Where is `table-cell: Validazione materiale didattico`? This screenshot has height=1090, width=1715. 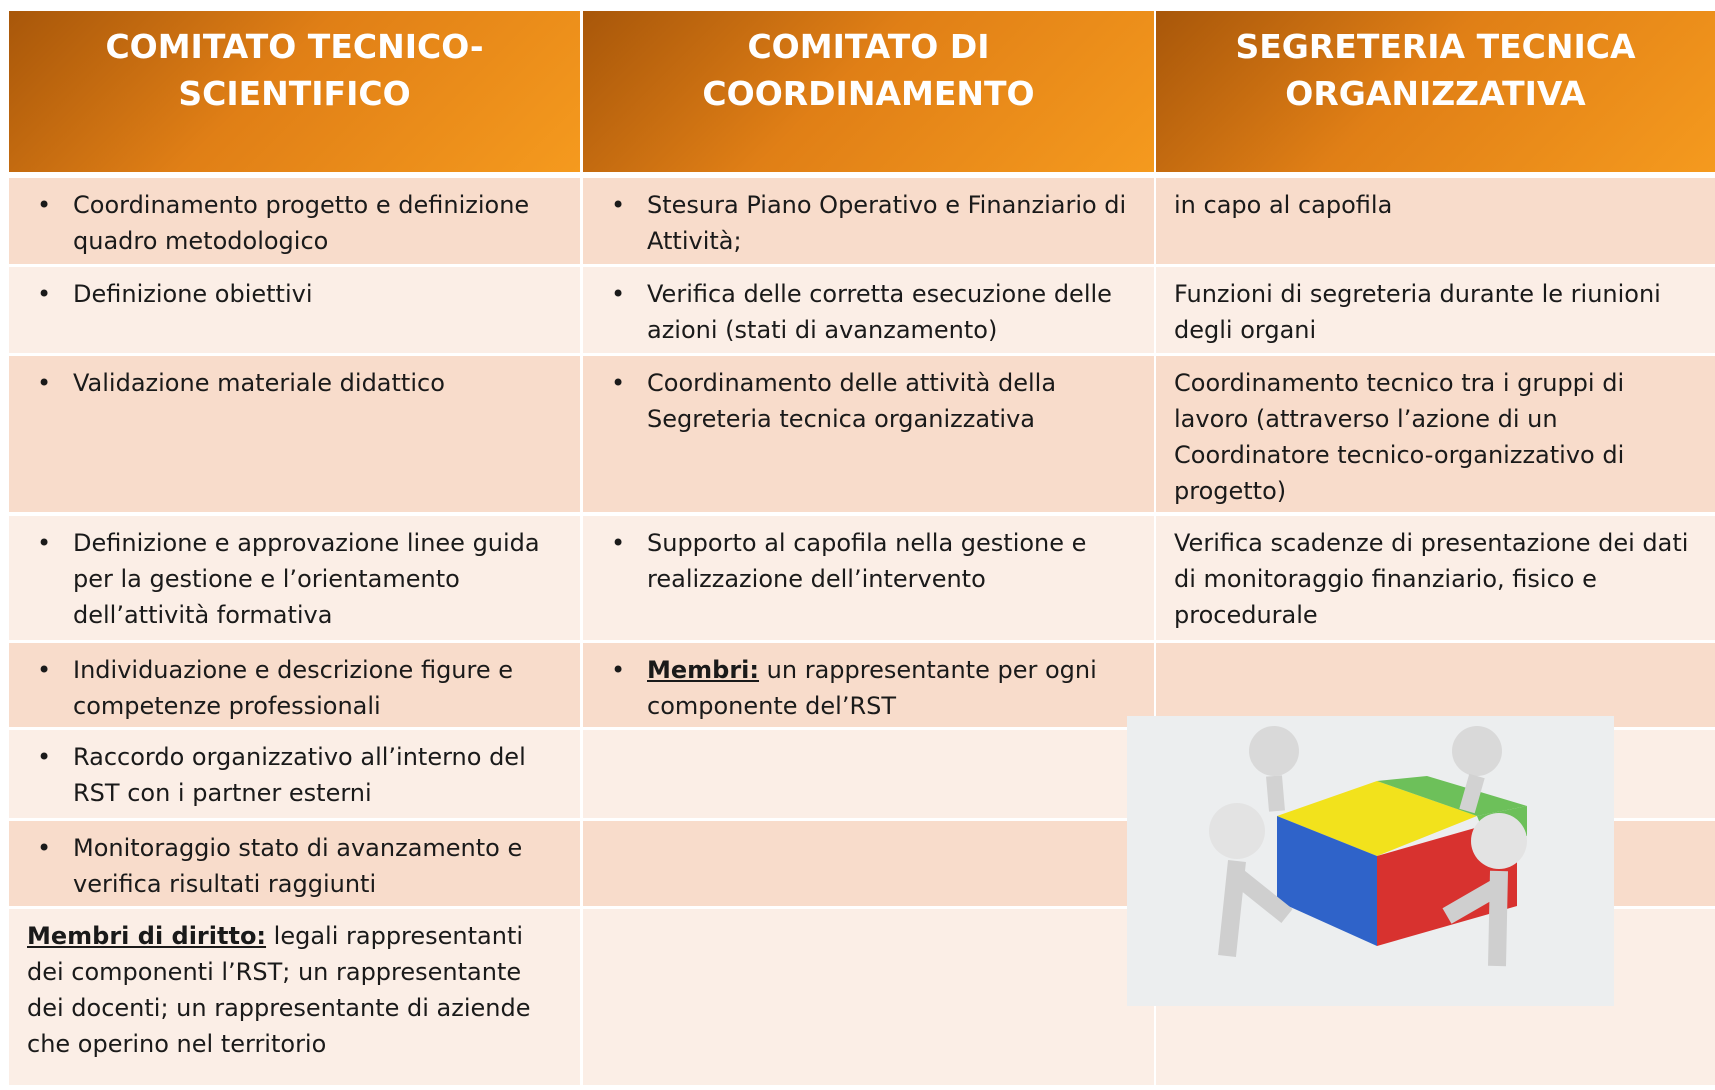
table-cell: Validazione materiale didattico is located at coordinates (294, 434).